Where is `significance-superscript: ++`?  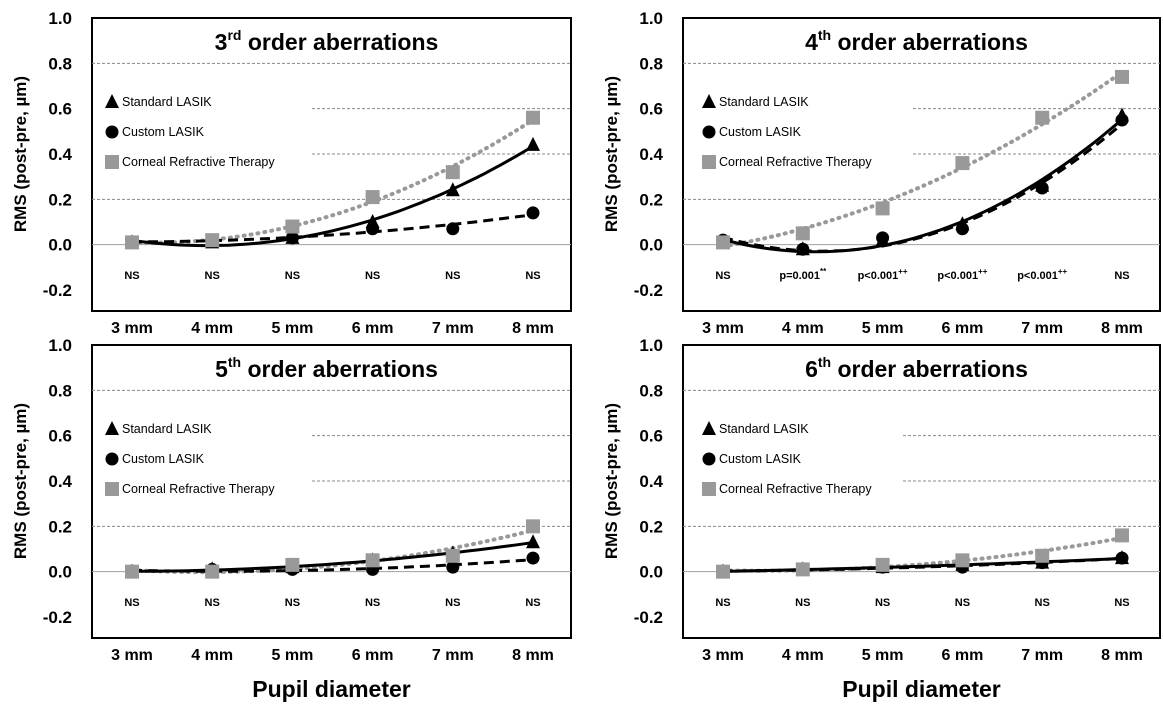
significance-superscript: ++ is located at coordinates (1063, 271).